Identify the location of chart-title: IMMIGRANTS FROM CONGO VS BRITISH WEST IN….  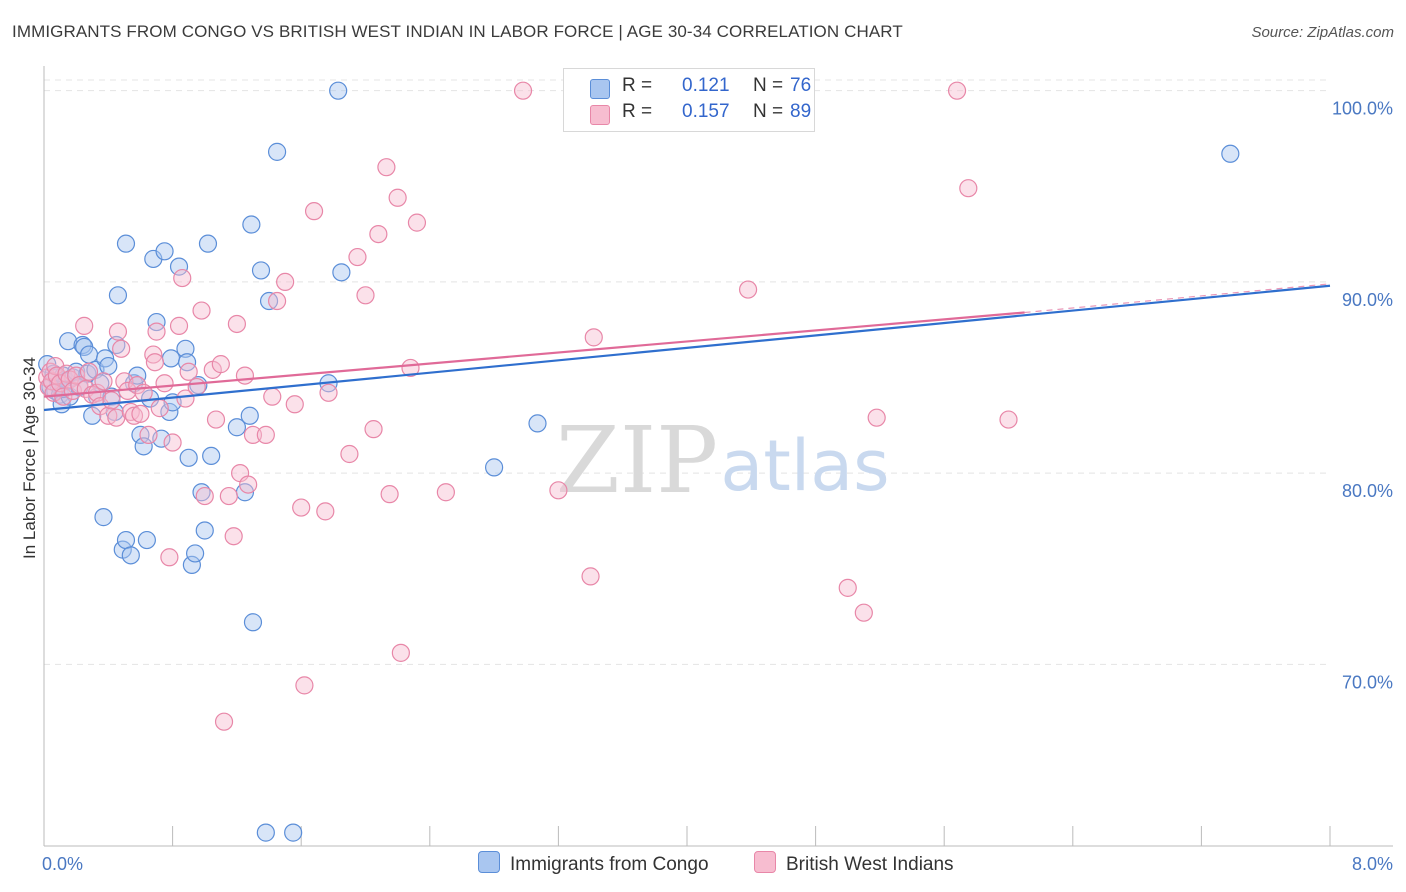
(457, 31).